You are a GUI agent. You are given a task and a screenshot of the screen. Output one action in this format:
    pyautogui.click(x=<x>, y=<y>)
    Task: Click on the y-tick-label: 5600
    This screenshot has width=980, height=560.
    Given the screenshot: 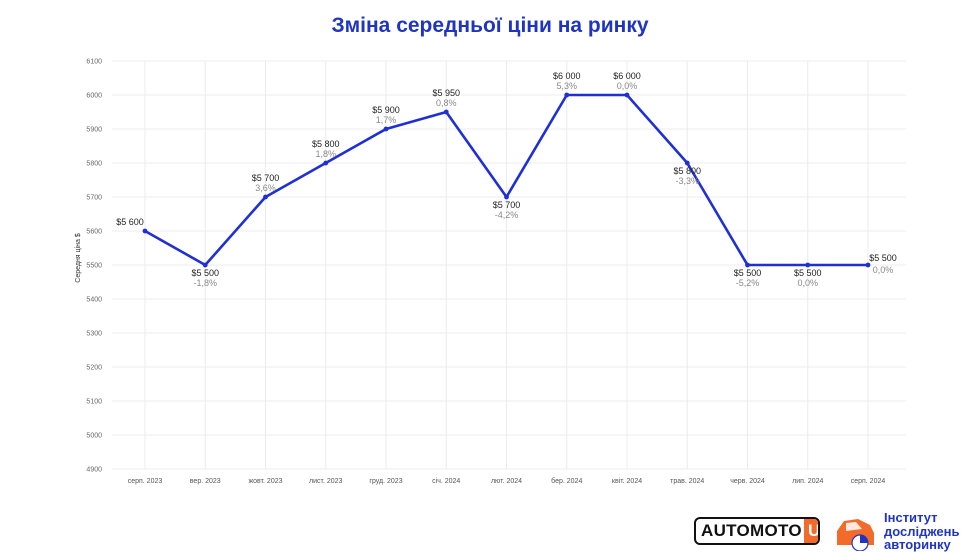 What is the action you would take?
    pyautogui.click(x=94, y=232)
    